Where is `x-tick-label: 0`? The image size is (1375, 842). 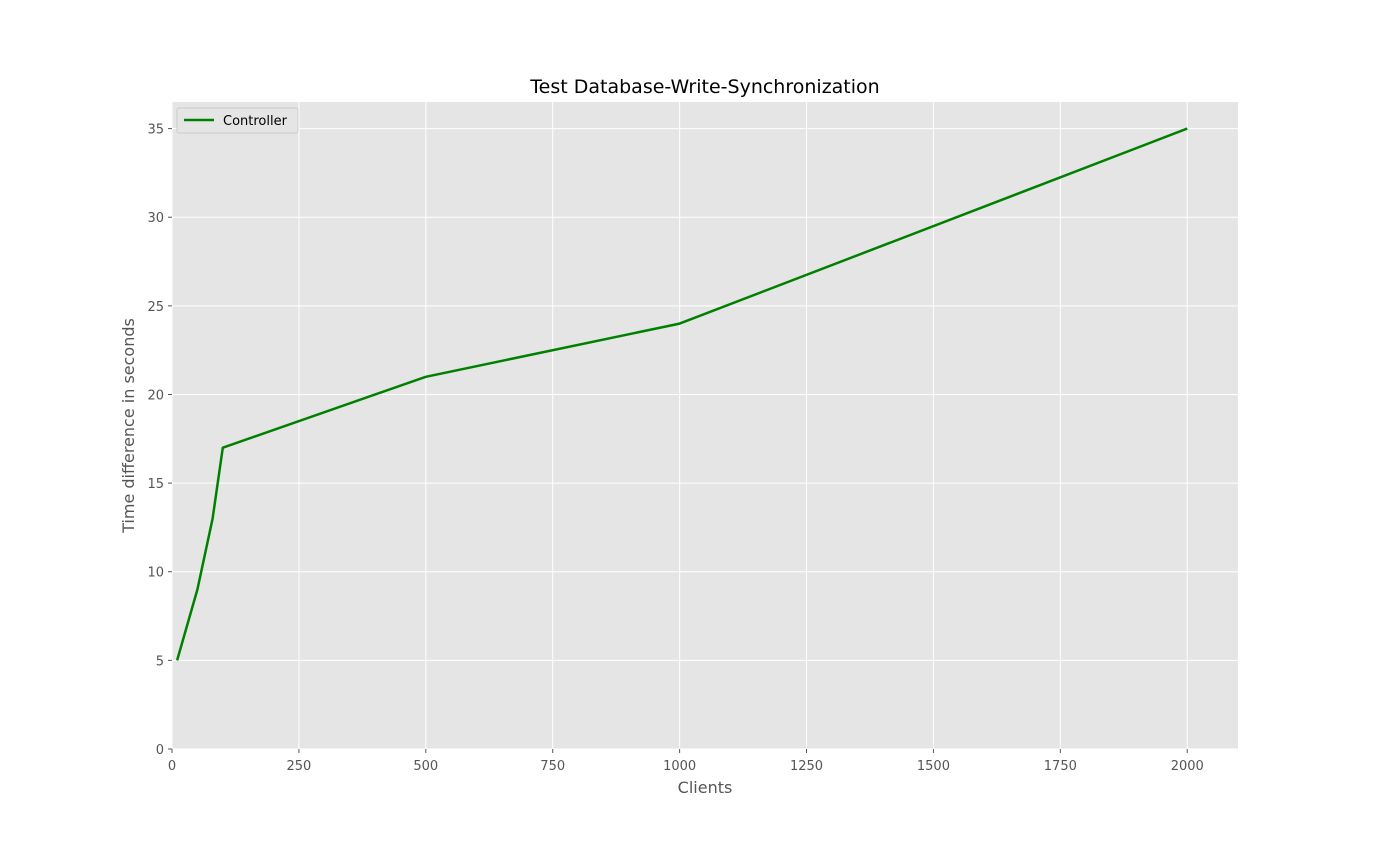
x-tick-label: 0 is located at coordinates (172, 766).